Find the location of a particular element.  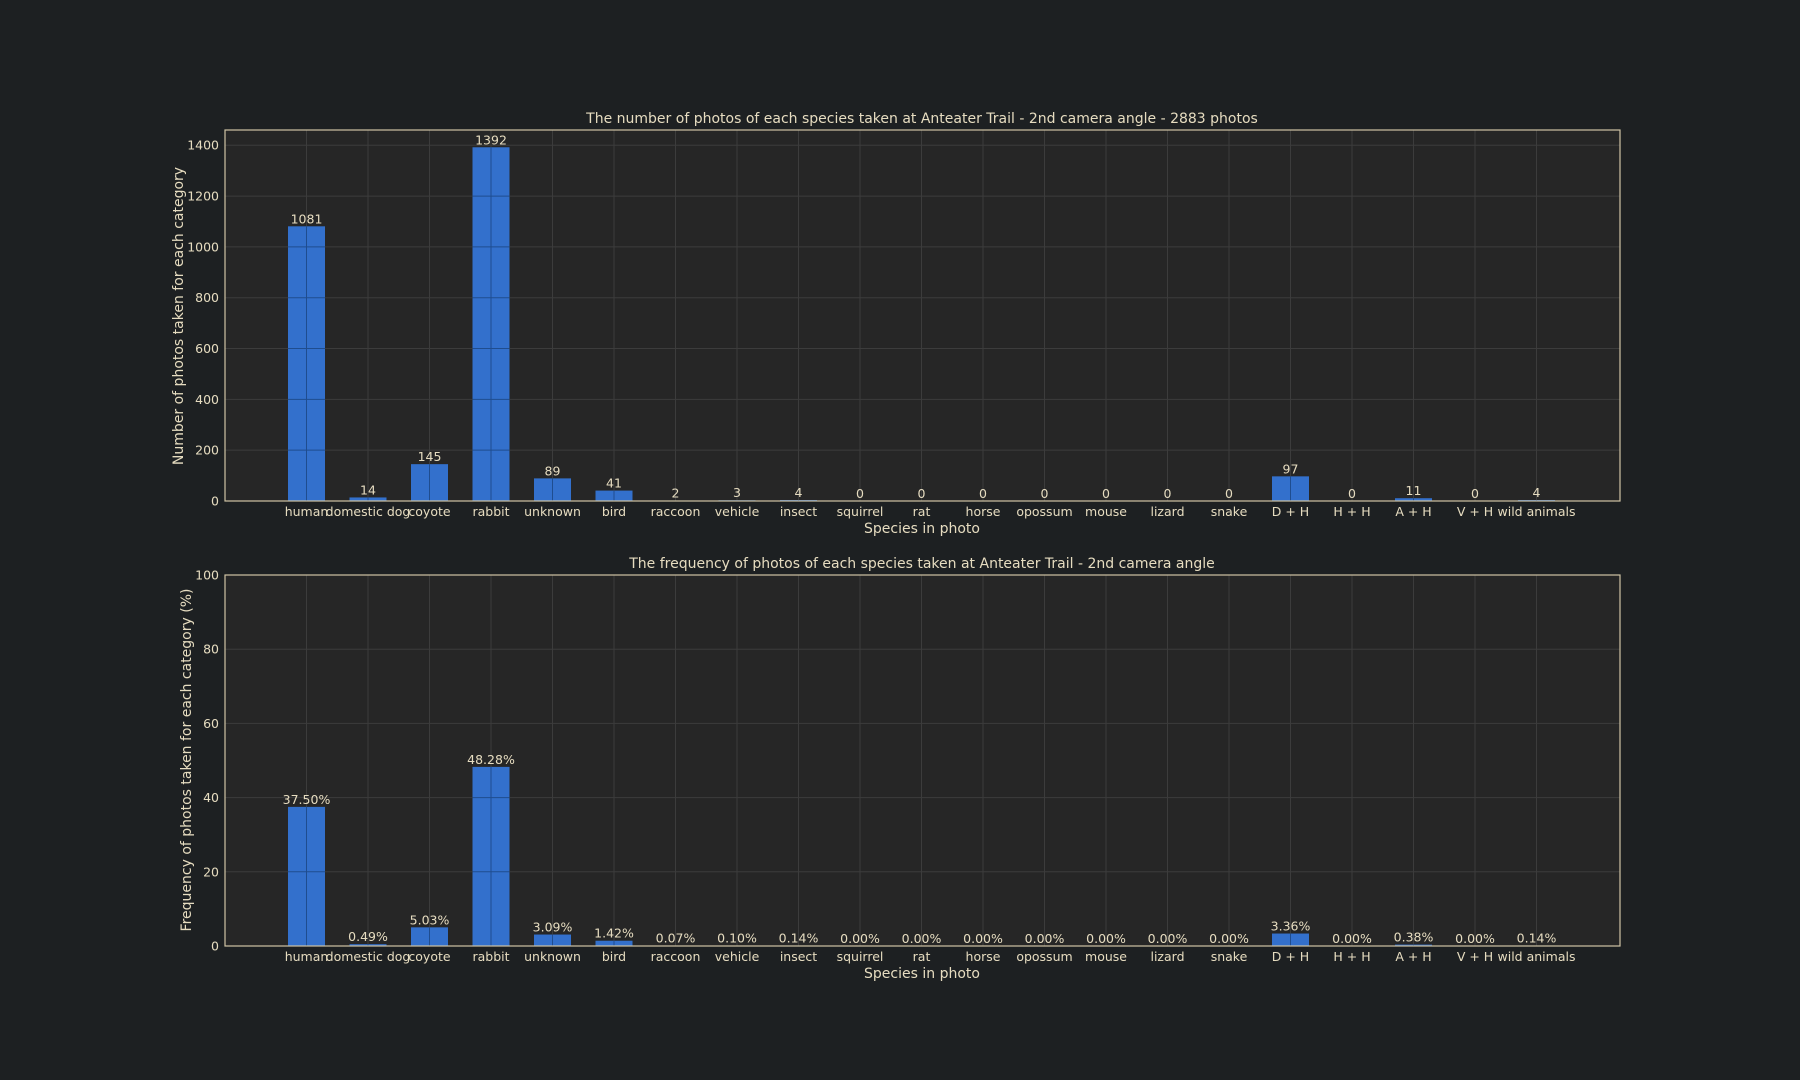

frequency-x-tick-label: rat is located at coordinates (922, 956).